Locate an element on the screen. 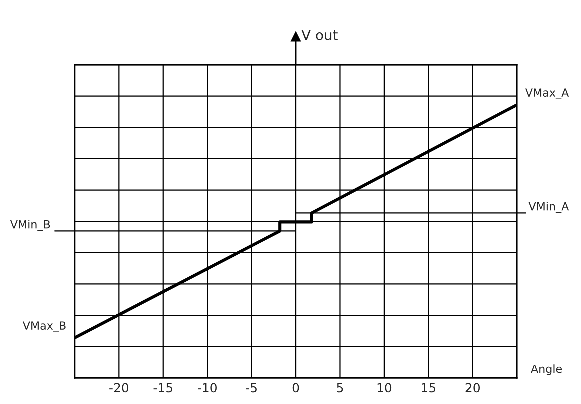  x-tick-label: 10 is located at coordinates (385, 388).